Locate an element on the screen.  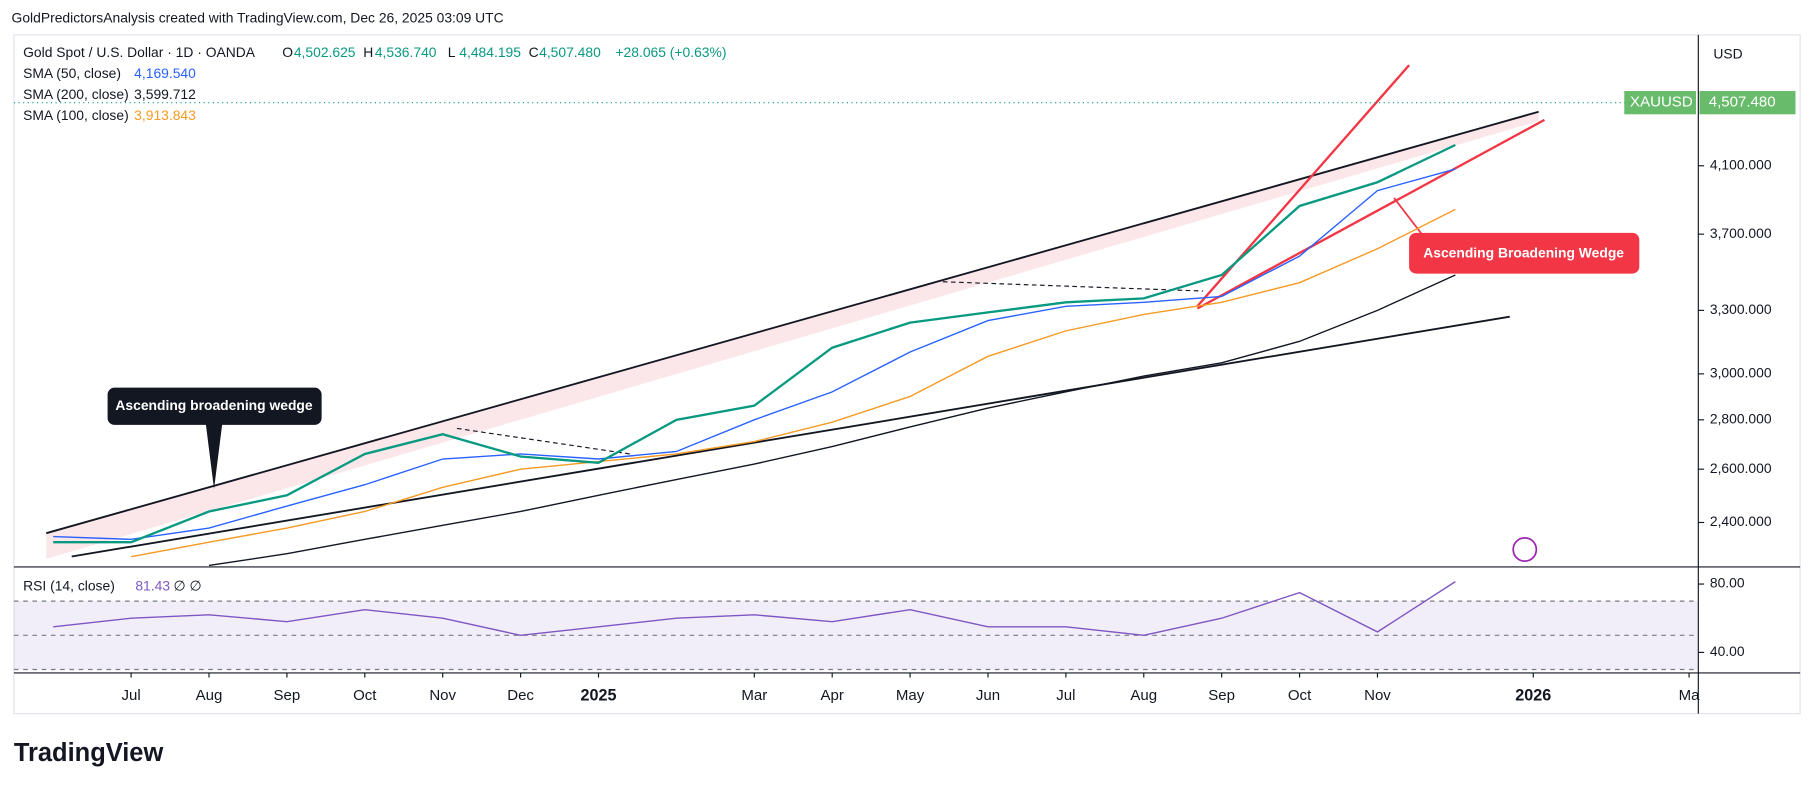
x-tick-label: 2025 is located at coordinates (598, 695).